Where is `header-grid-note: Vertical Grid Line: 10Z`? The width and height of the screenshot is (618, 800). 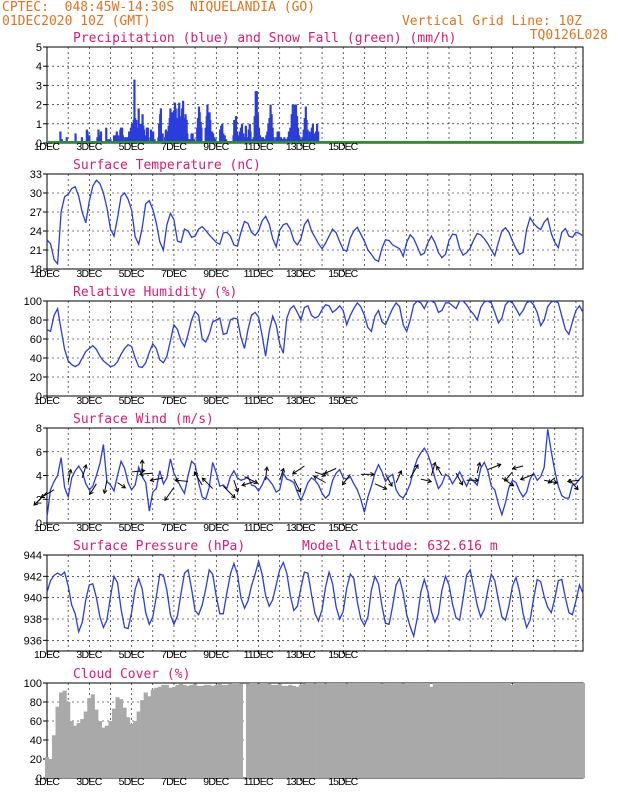
header-grid-note: Vertical Grid Line: 10Z is located at coordinates (491, 21).